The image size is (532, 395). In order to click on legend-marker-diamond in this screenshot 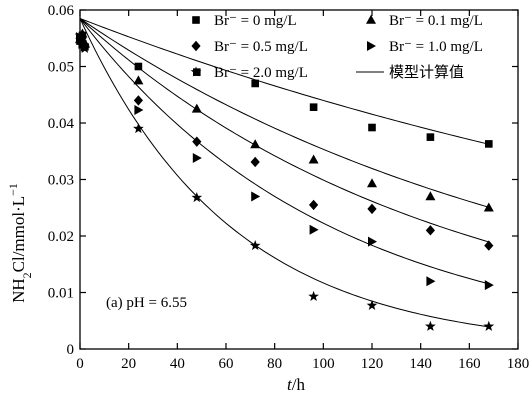, I will do `click(196, 46)`.